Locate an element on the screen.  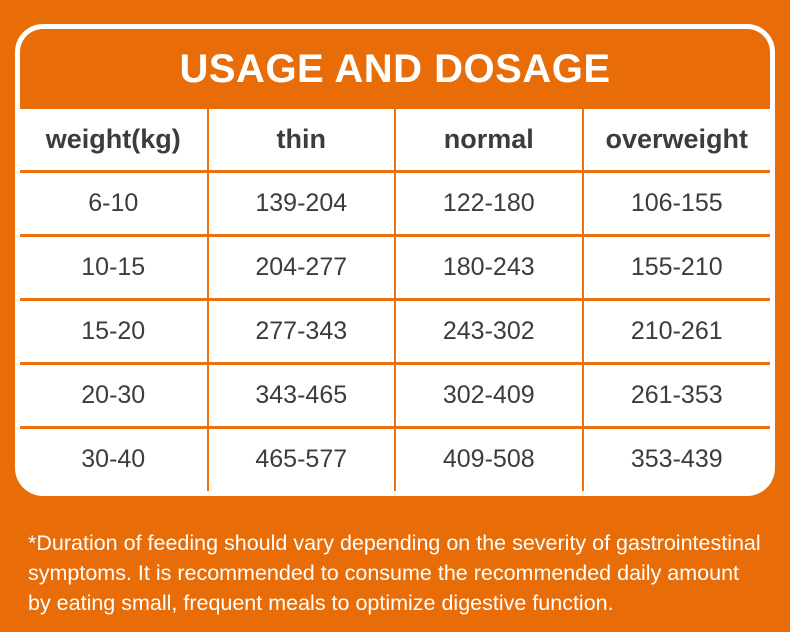
table-header-row: weight(kg) thin normal overweight is located at coordinates (395, 140).